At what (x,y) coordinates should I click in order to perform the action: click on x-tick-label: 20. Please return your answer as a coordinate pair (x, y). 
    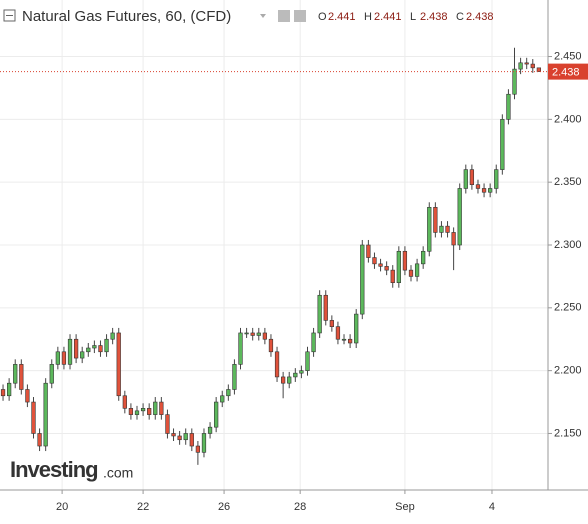
    Looking at the image, I should click on (62, 507).